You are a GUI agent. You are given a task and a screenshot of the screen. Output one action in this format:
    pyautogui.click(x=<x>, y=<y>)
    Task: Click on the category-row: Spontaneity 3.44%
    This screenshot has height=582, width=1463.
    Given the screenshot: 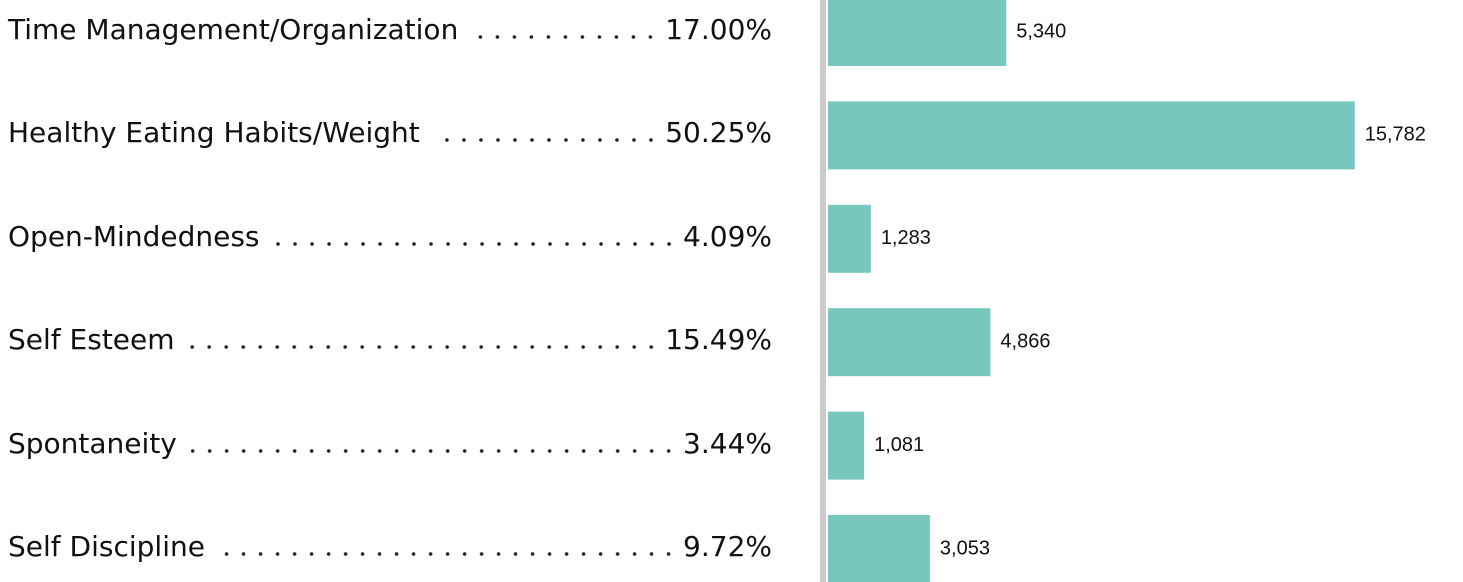 What is the action you would take?
    pyautogui.click(x=390, y=440)
    